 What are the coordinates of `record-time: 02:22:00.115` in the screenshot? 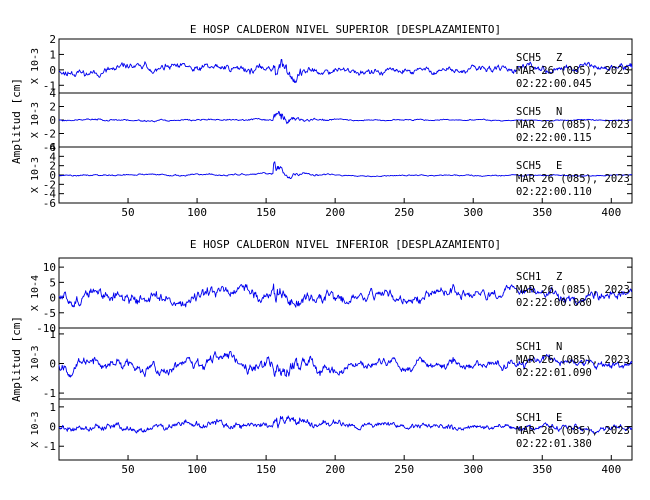 It's located at (554, 138).